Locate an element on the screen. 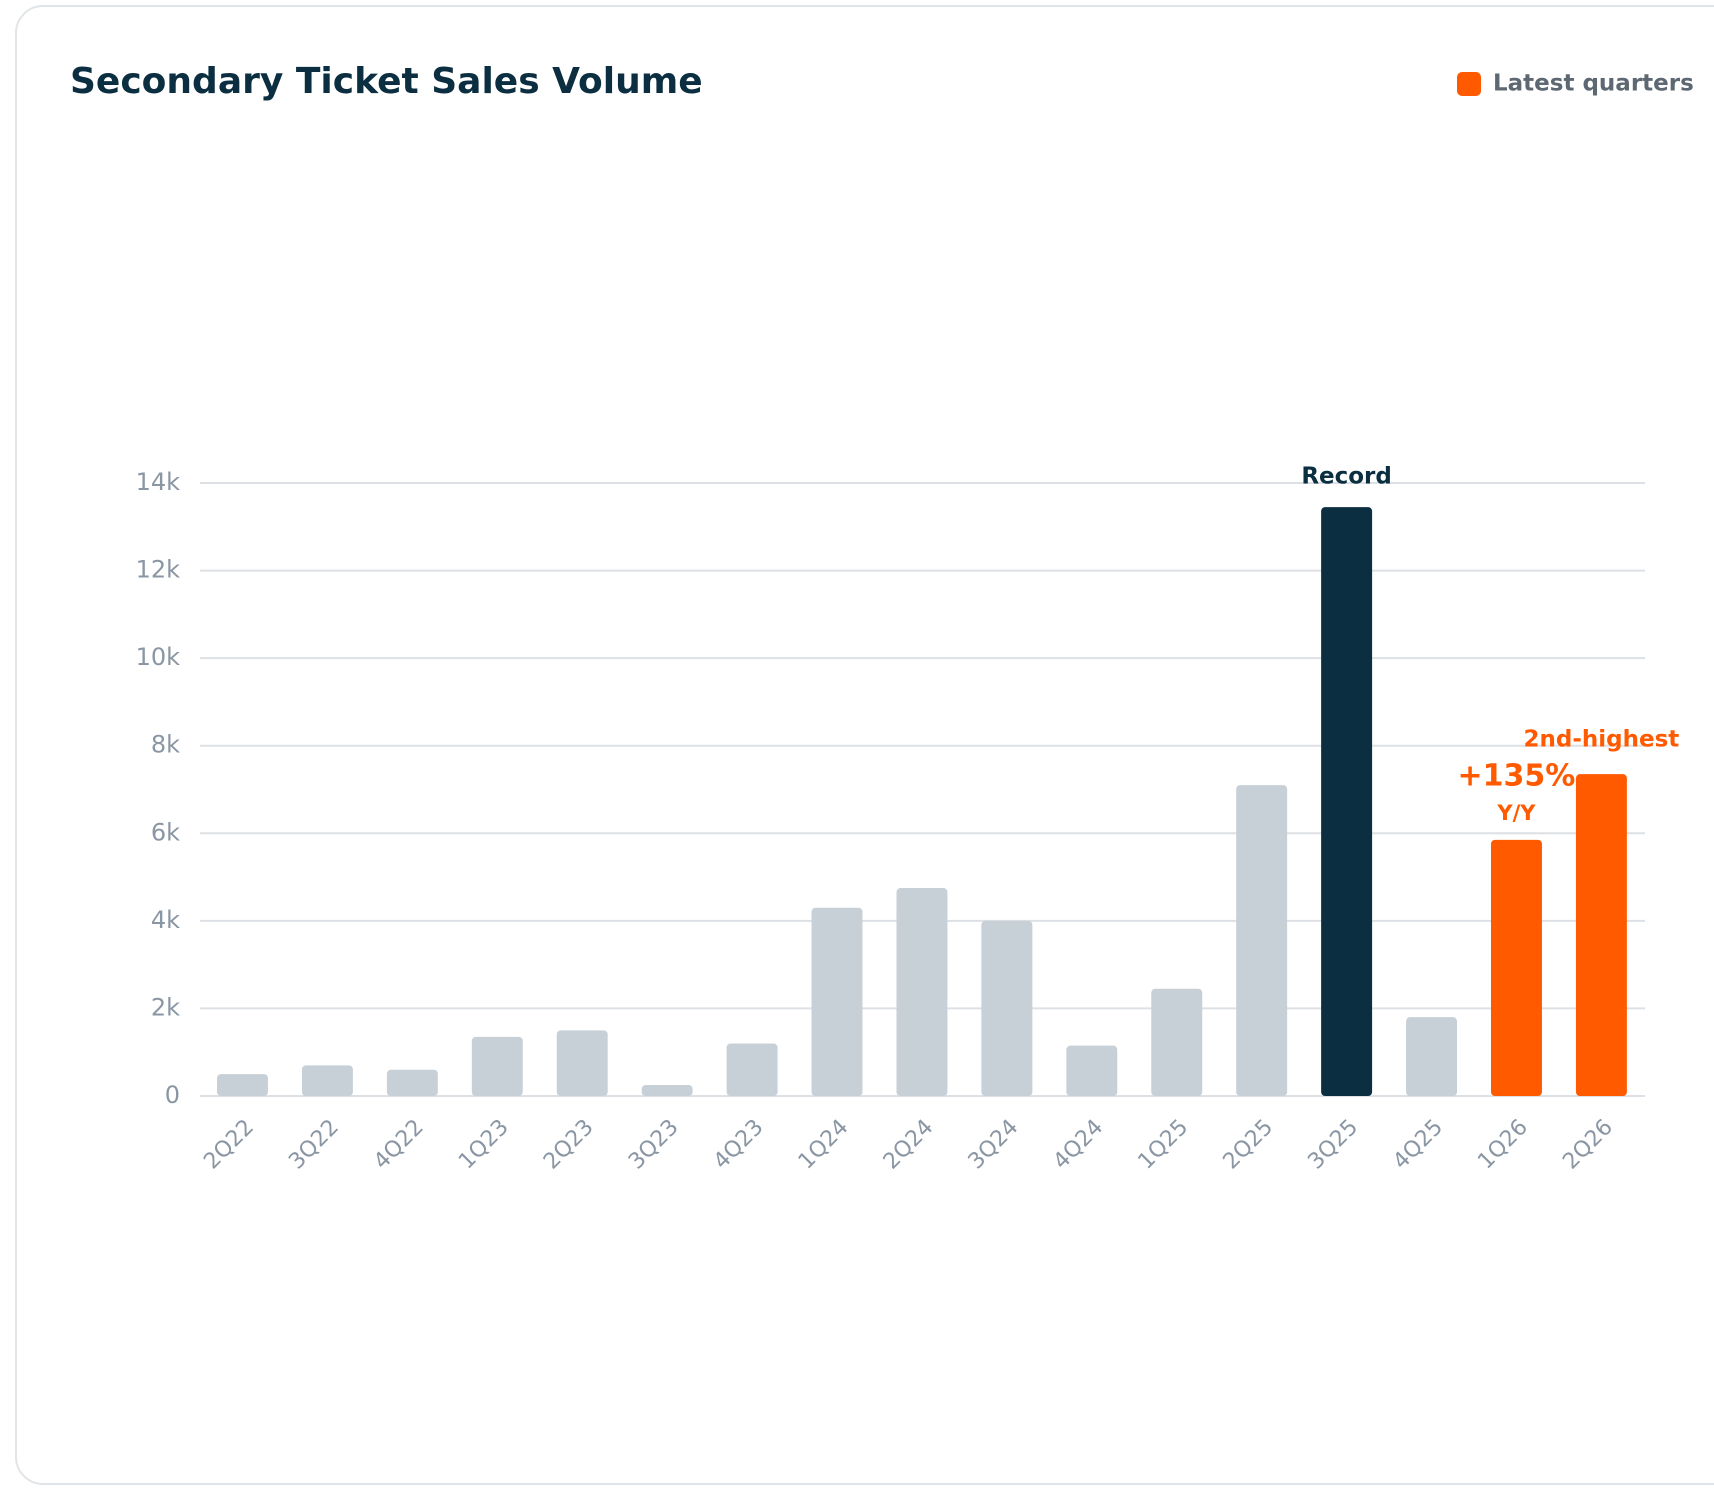  x-tick-label: 4Q25 is located at coordinates (1418, 1145).